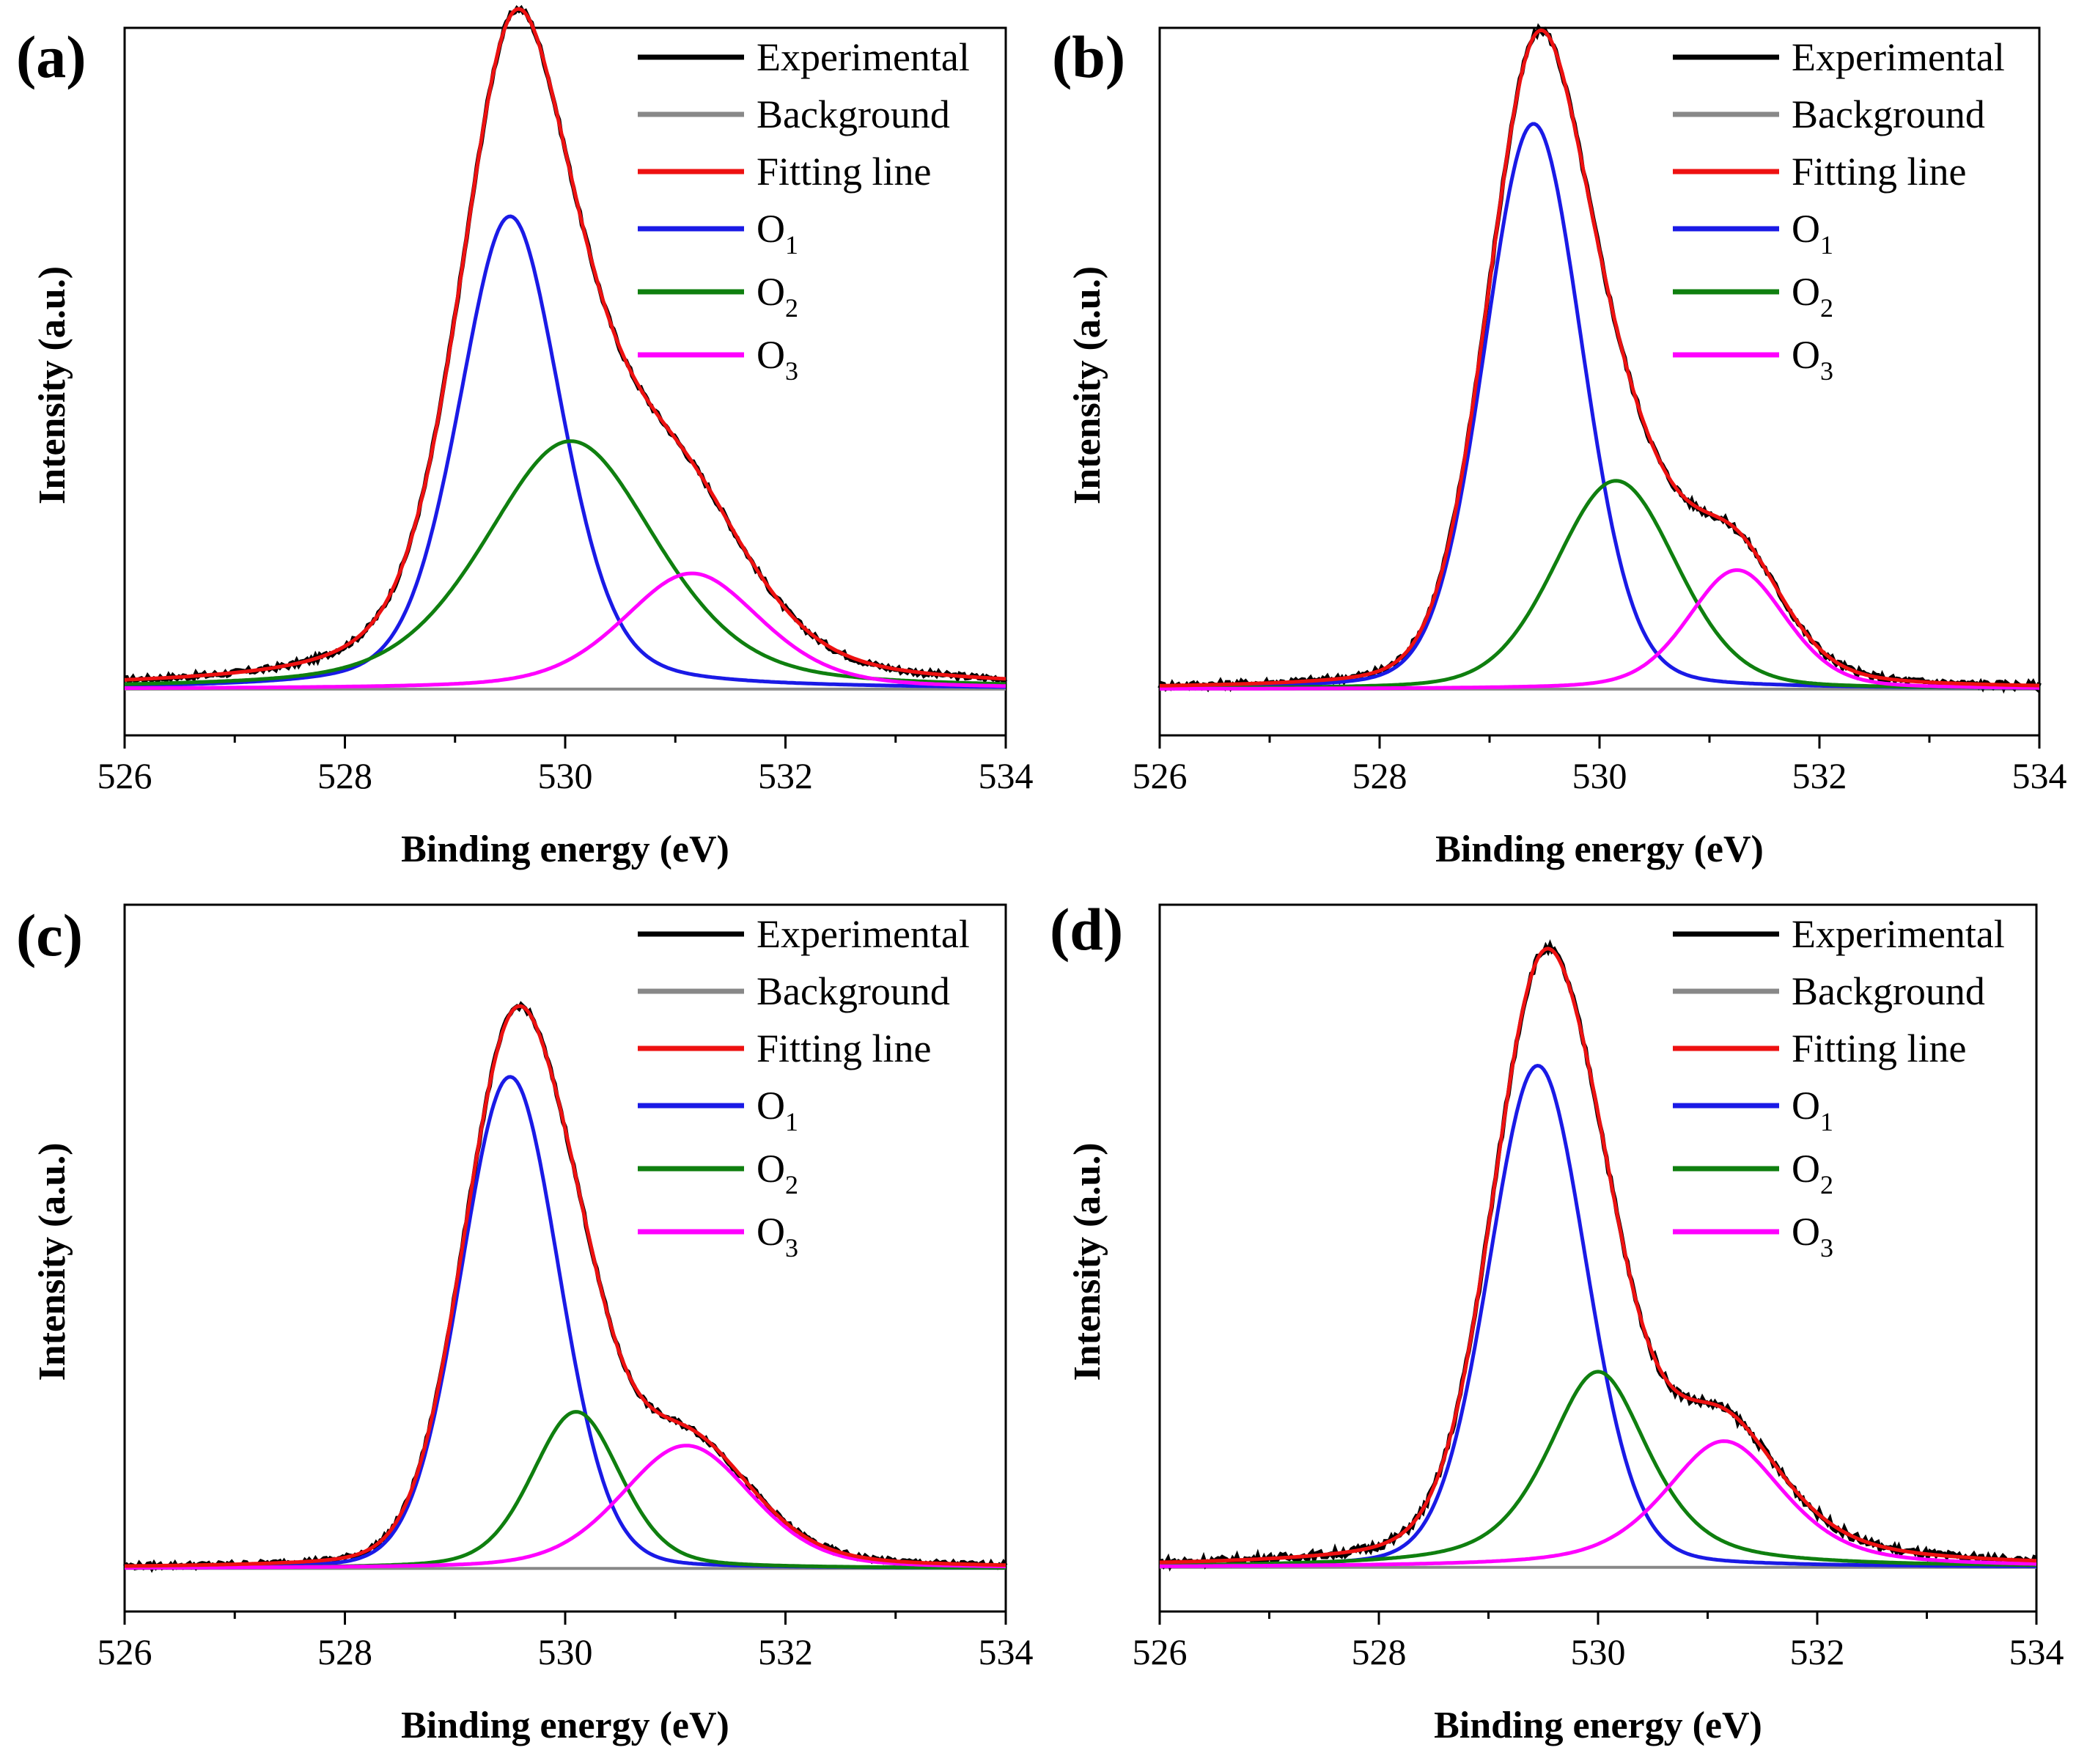 The image size is (2087, 1764). What do you see at coordinates (52, 56) in the screenshot?
I see `panel-label: (a)` at bounding box center [52, 56].